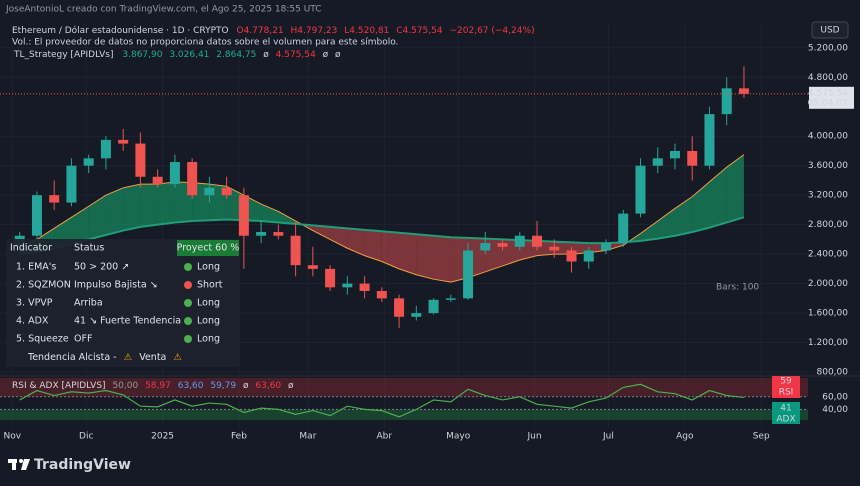 The height and width of the screenshot is (486, 860). I want to click on indicator: 5. Squeeze, so click(42, 339).